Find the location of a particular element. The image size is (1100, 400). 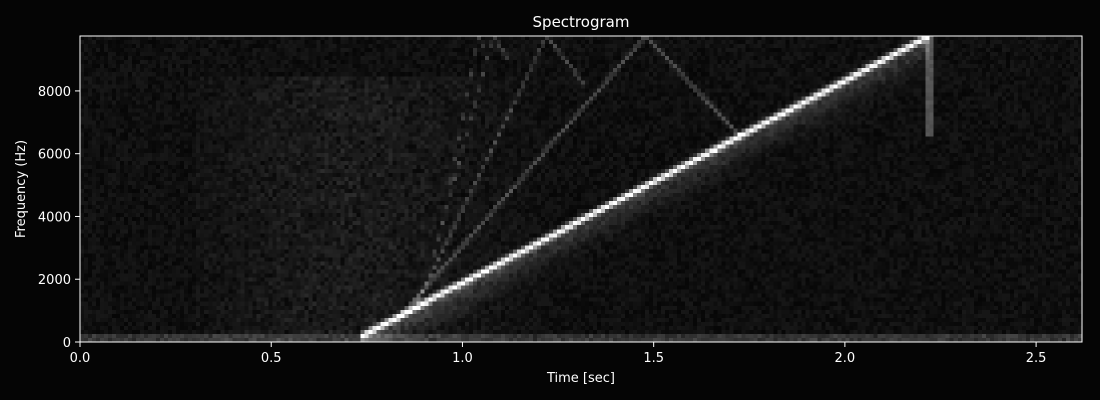

x-axis-label: Time [sec] is located at coordinates (580, 378).